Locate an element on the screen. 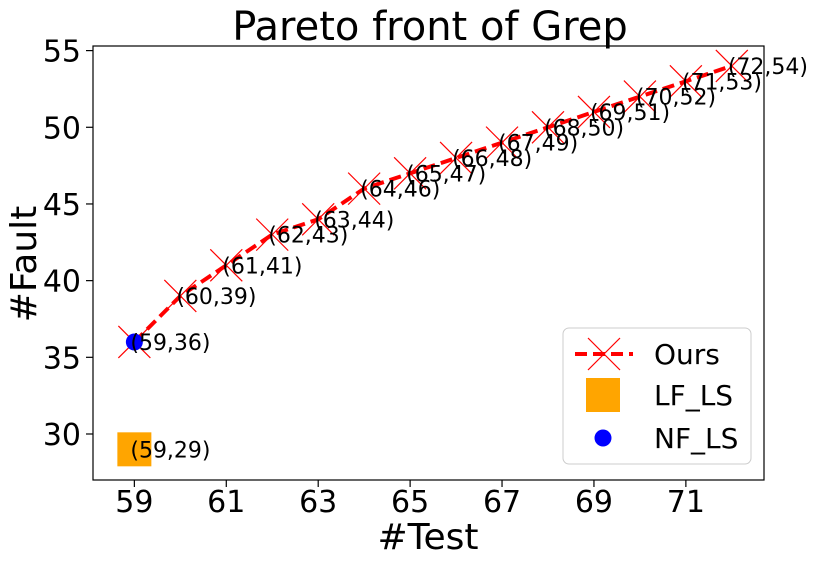 The height and width of the screenshot is (562, 825). y-tick-label: 30 is located at coordinates (62, 435).